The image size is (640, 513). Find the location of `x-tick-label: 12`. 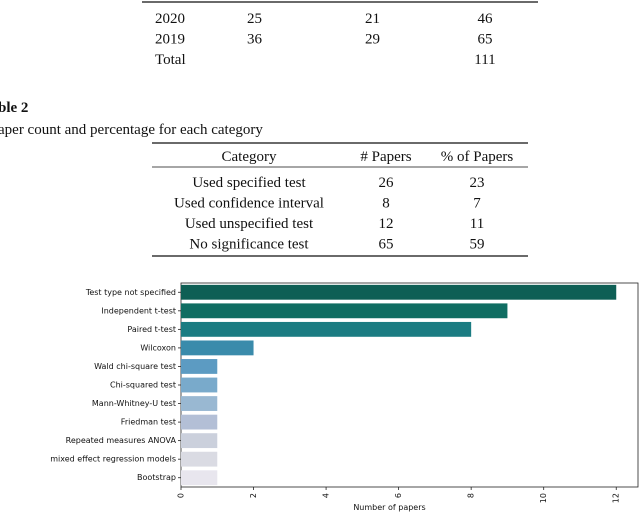

x-tick-label: 12 is located at coordinates (616, 498).